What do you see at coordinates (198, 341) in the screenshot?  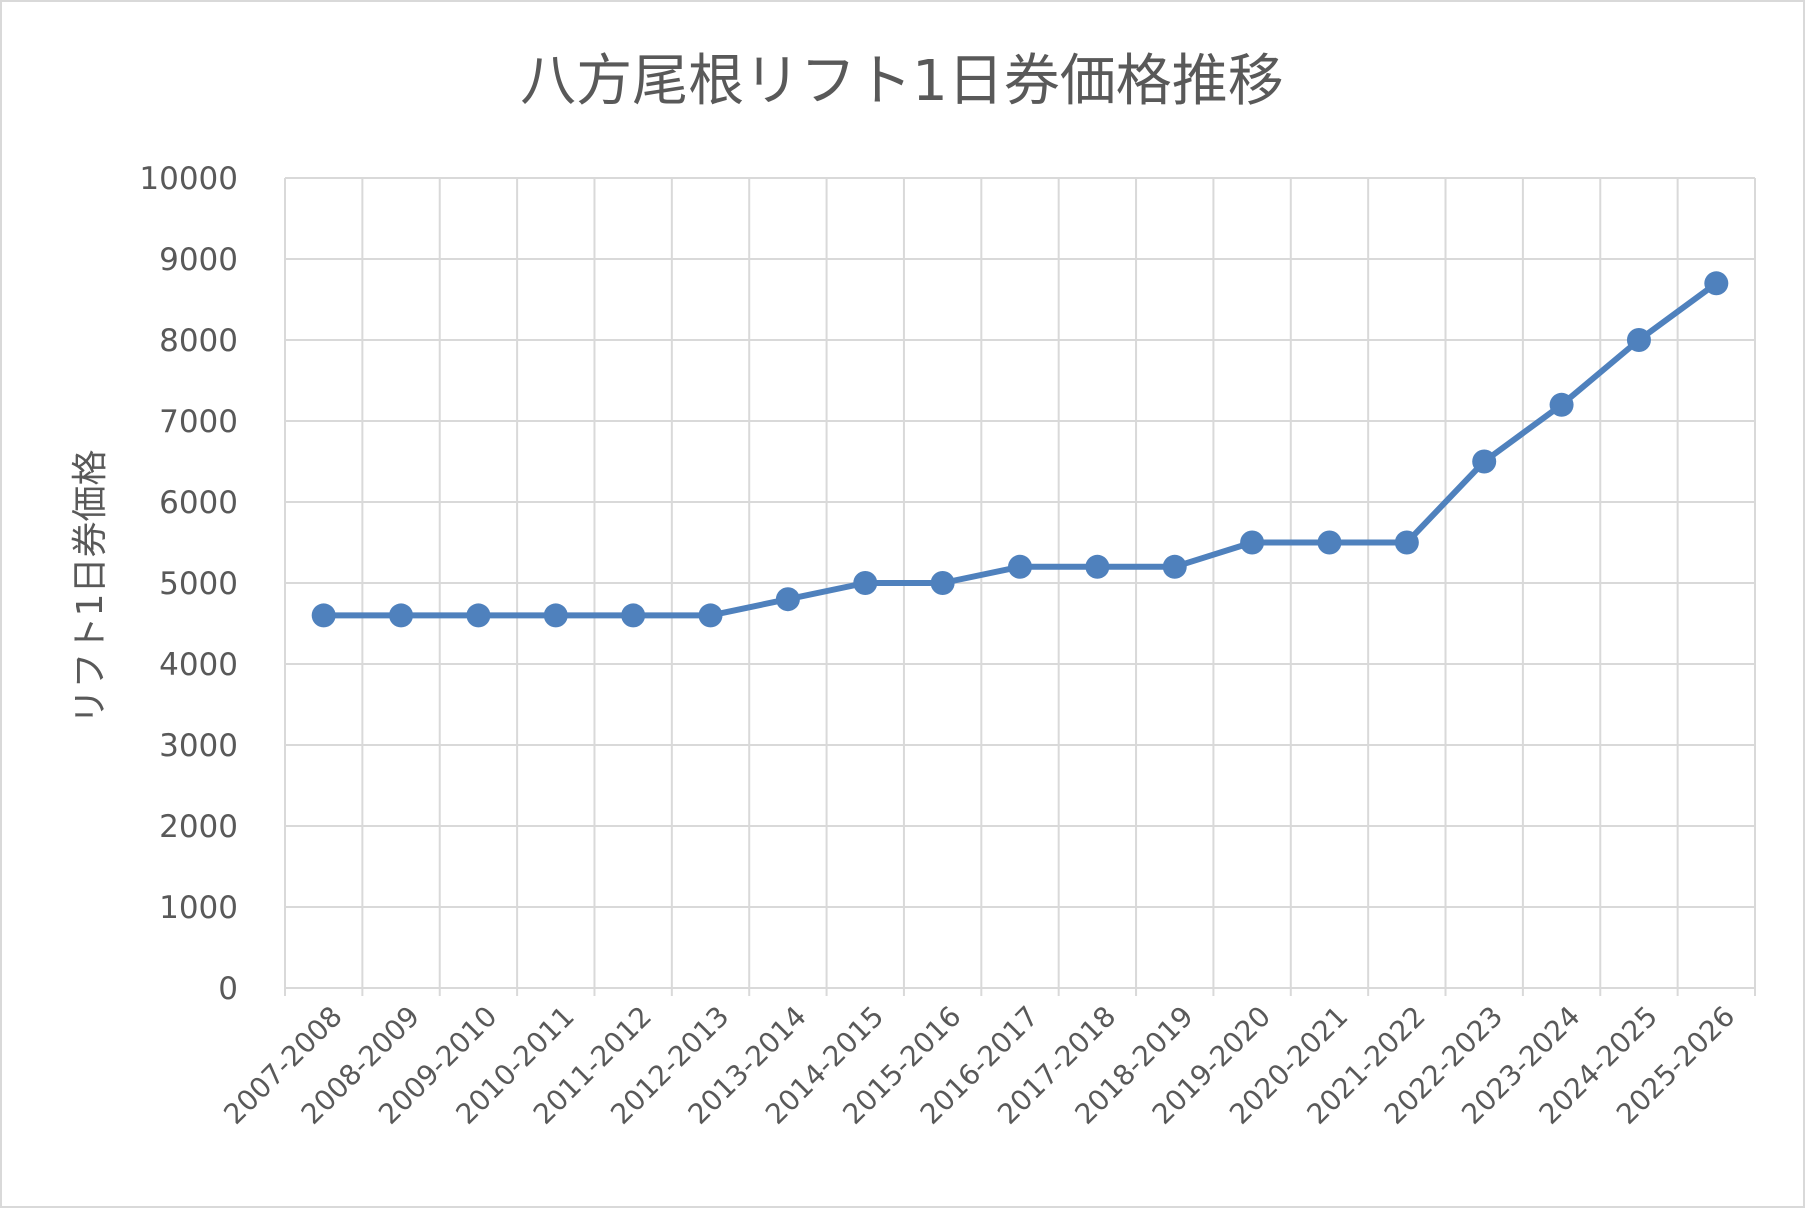 I see `y-tick-label: 8000` at bounding box center [198, 341].